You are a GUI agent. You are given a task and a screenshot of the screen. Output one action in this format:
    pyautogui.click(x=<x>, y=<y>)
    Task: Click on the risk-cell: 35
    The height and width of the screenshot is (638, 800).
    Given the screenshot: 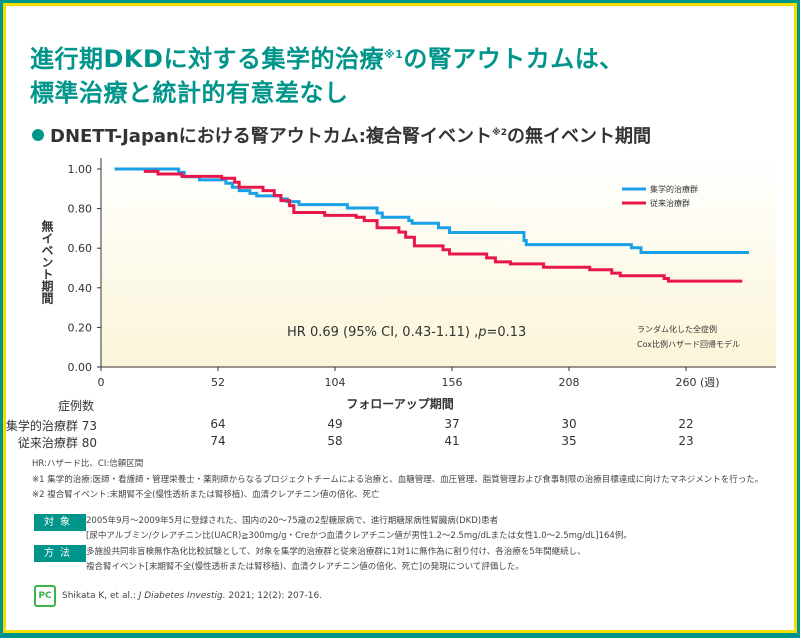 What is the action you would take?
    pyautogui.click(x=569, y=441)
    